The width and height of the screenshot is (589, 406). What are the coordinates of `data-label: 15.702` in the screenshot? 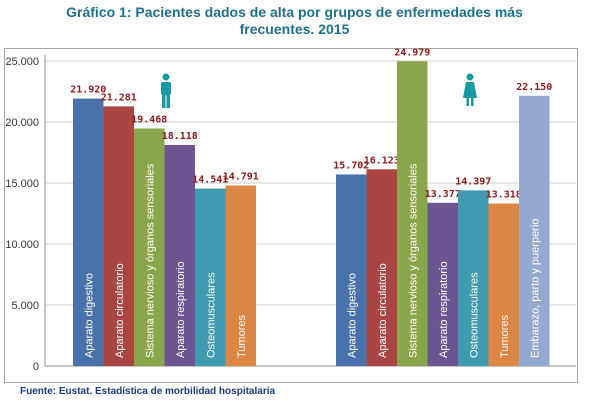 It's located at (351, 165).